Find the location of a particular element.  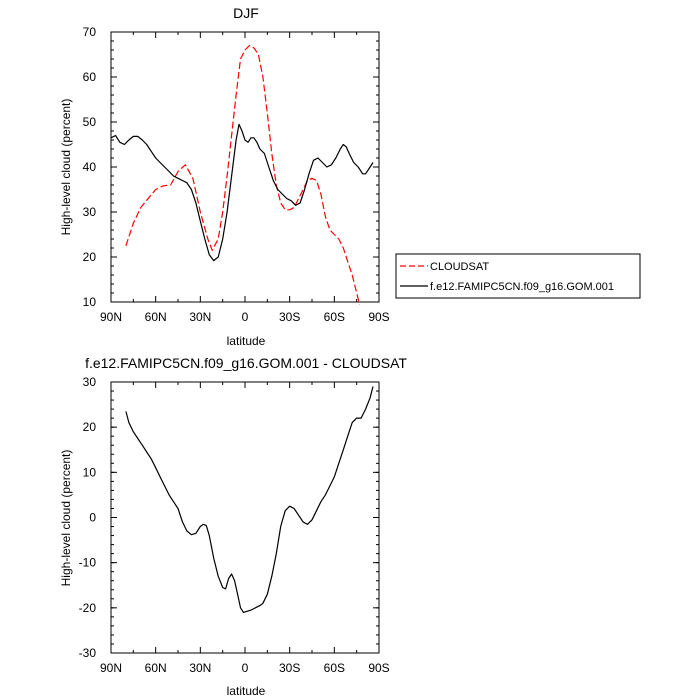

top-chart-series is located at coordinates (242, 174).